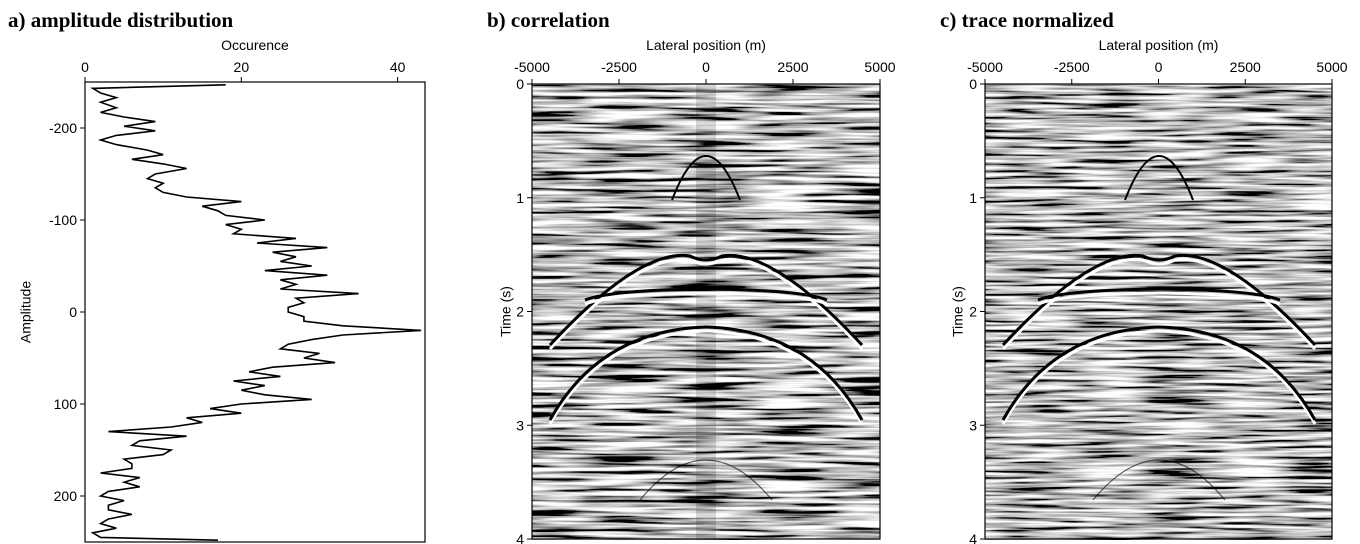 The height and width of the screenshot is (544, 1360). I want to click on x-tick-label: 40, so click(398, 67).